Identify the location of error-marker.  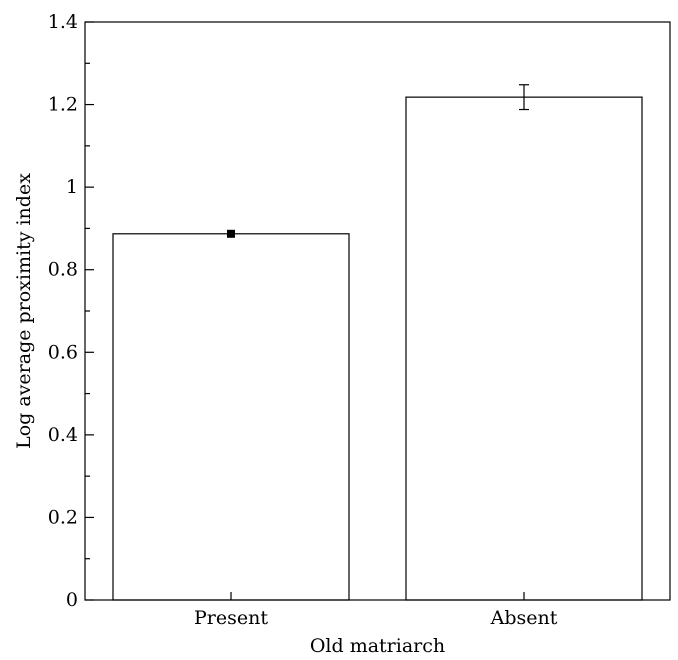
(231, 233).